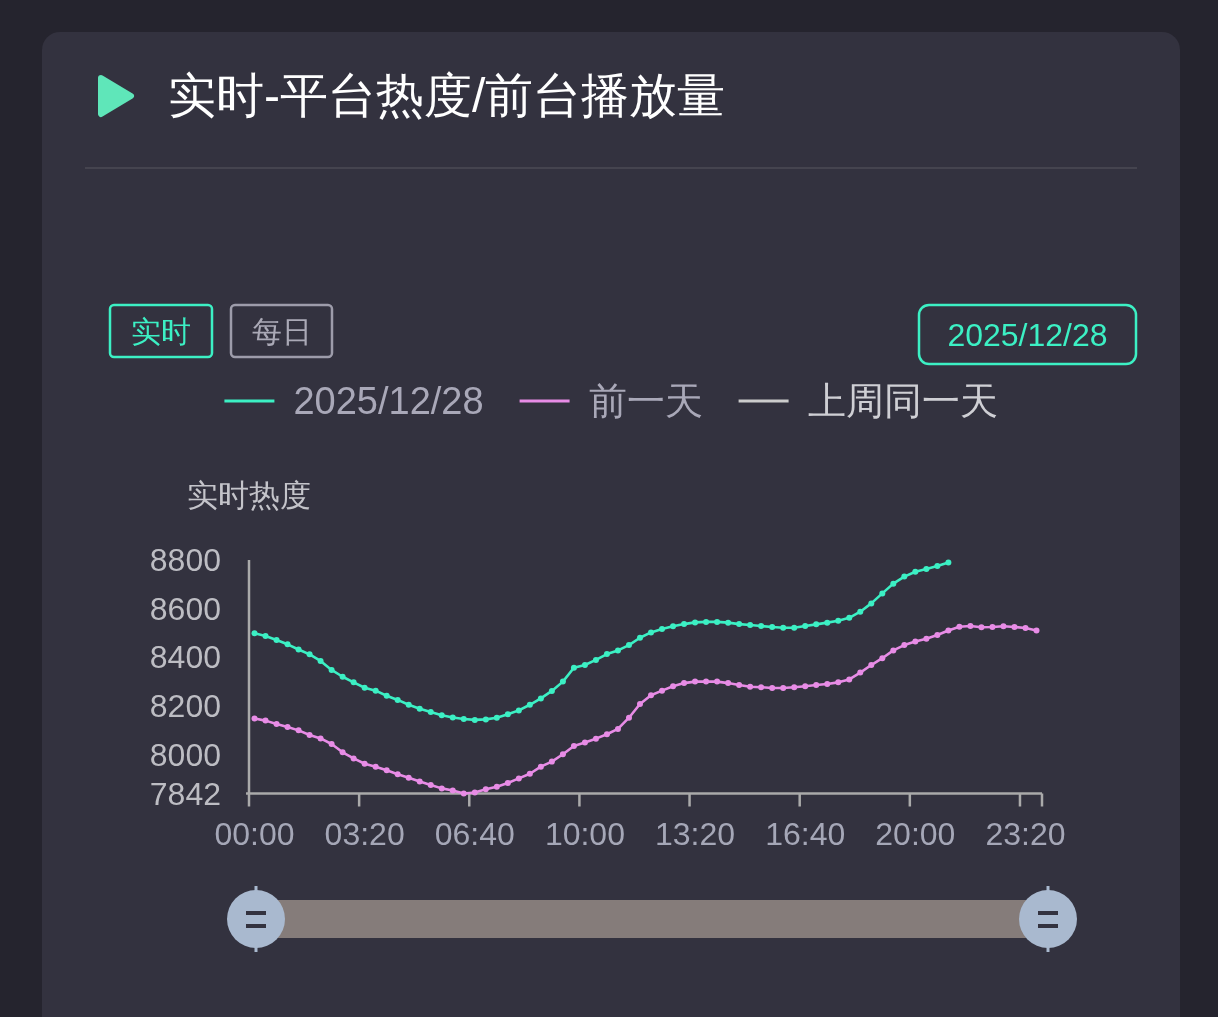  I want to click on x-tick-label: 23:20, so click(1025, 834).